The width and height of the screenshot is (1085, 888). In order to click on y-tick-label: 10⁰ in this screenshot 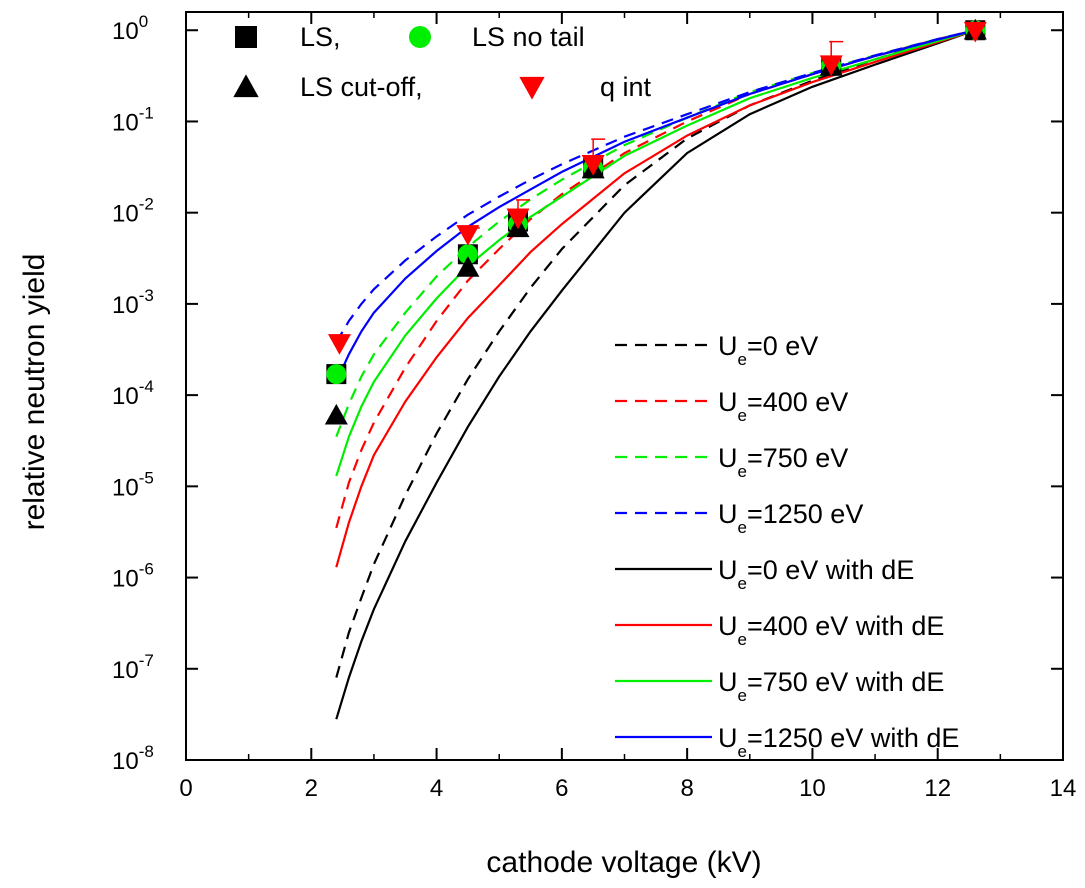, I will do `click(130, 28)`.